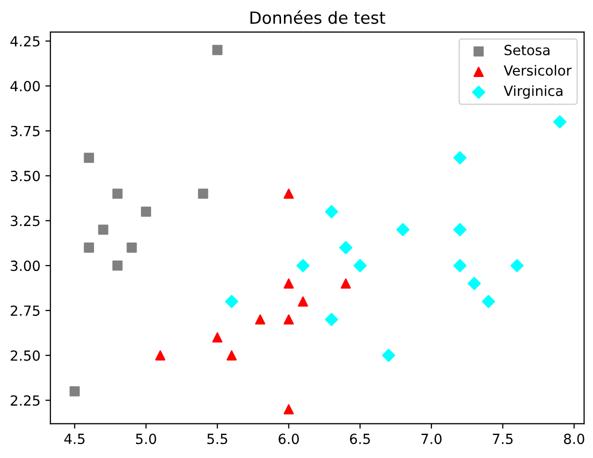  What do you see at coordinates (25, 131) in the screenshot?
I see `y-tick-label: 3.75` at bounding box center [25, 131].